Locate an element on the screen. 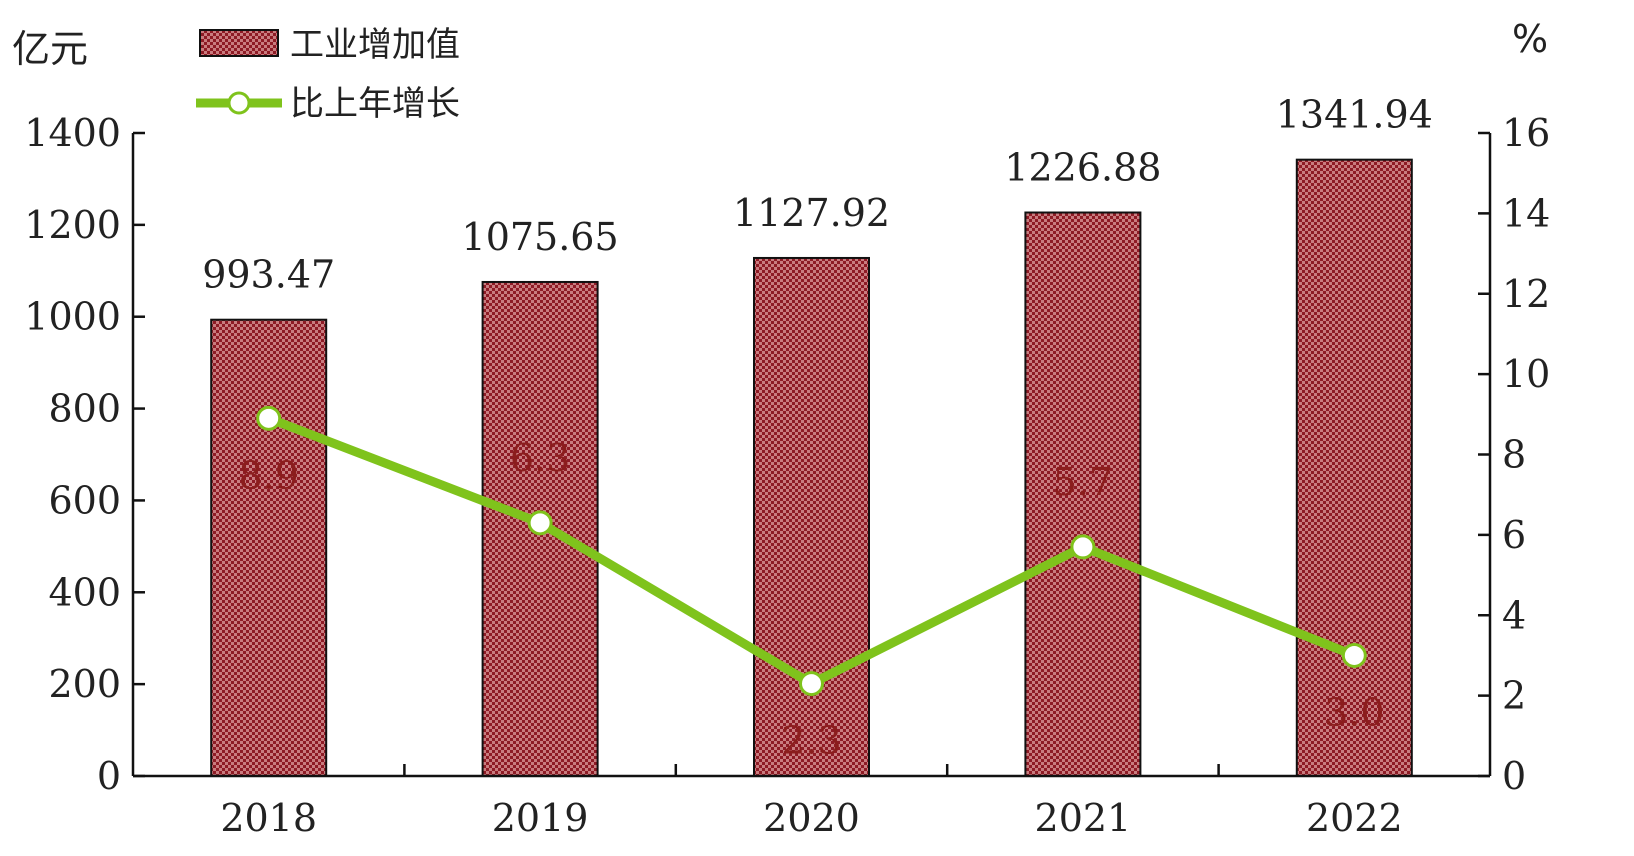 The width and height of the screenshot is (1634, 856). x-tick-label-2021: 2021 is located at coordinates (1083, 818).